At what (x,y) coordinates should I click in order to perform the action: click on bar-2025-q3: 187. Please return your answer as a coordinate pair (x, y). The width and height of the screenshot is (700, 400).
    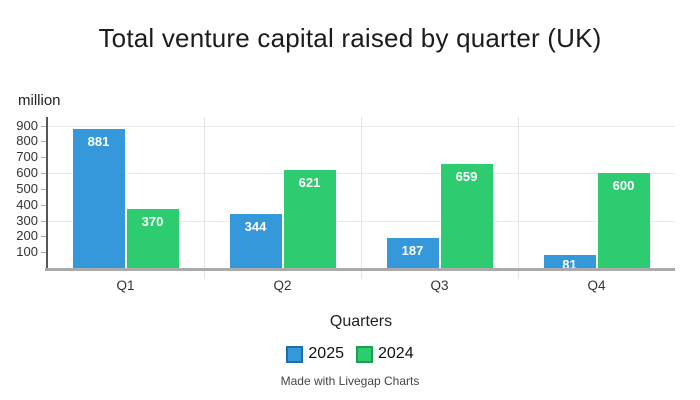
    Looking at the image, I should click on (412, 253).